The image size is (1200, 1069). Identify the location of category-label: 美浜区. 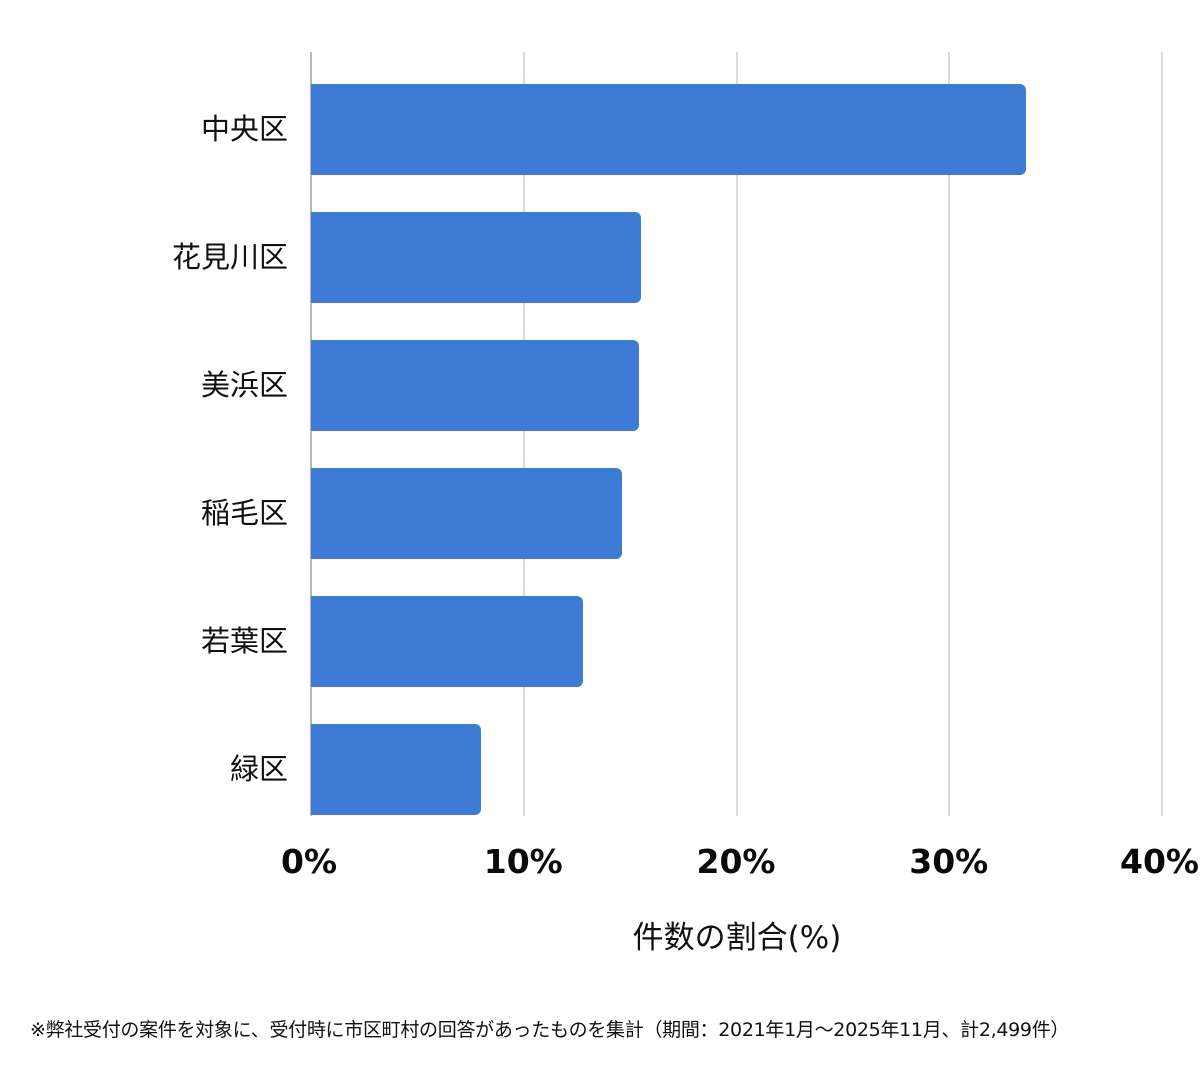
(244, 385).